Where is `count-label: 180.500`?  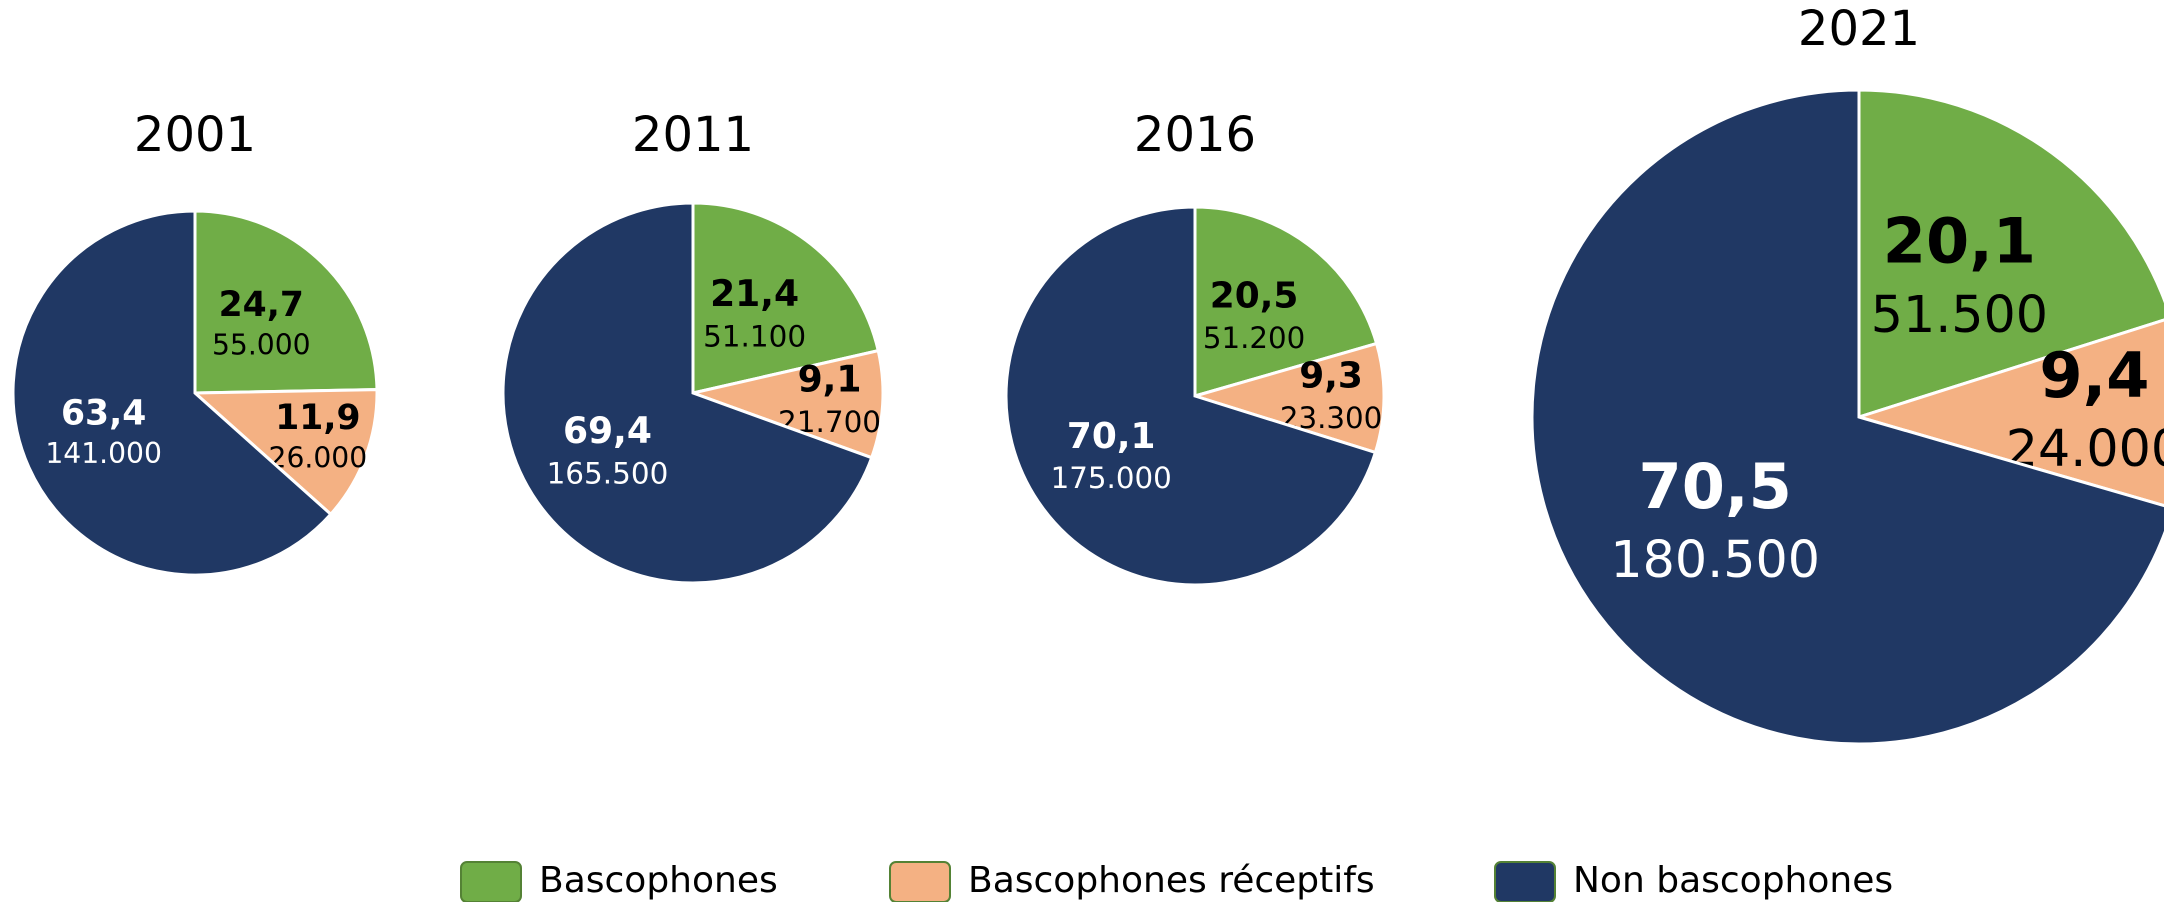 count-label: 180.500 is located at coordinates (1715, 559).